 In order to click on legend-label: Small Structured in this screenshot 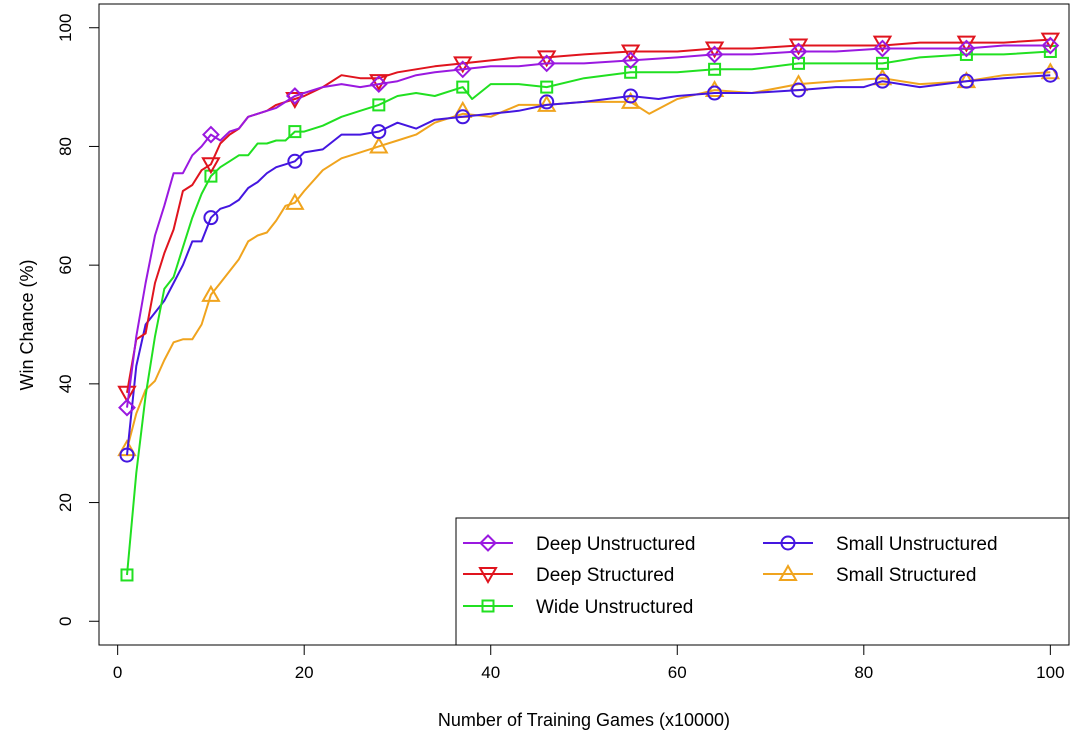, I will do `click(906, 575)`.